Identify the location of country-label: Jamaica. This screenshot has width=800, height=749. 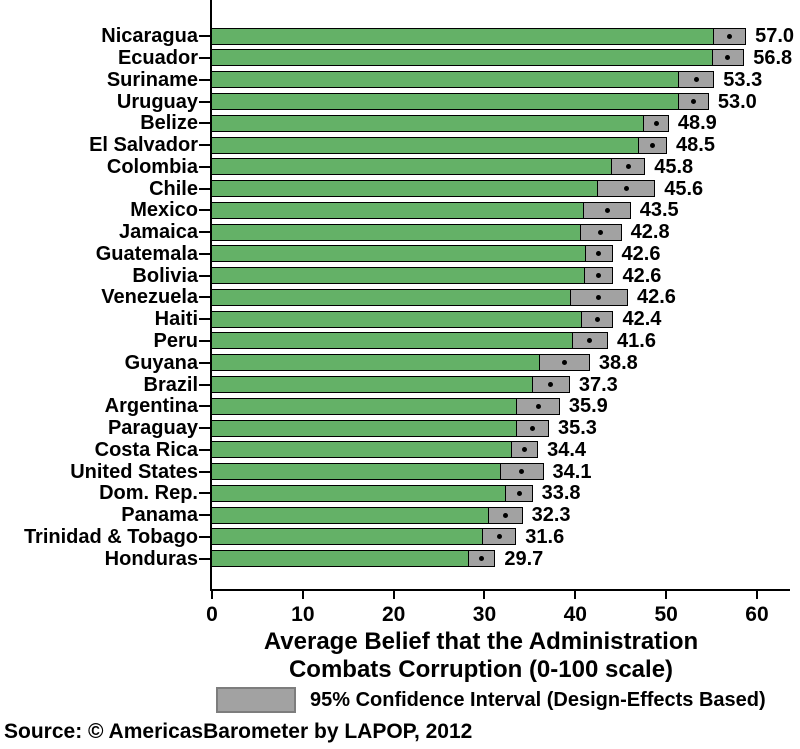
(158, 232).